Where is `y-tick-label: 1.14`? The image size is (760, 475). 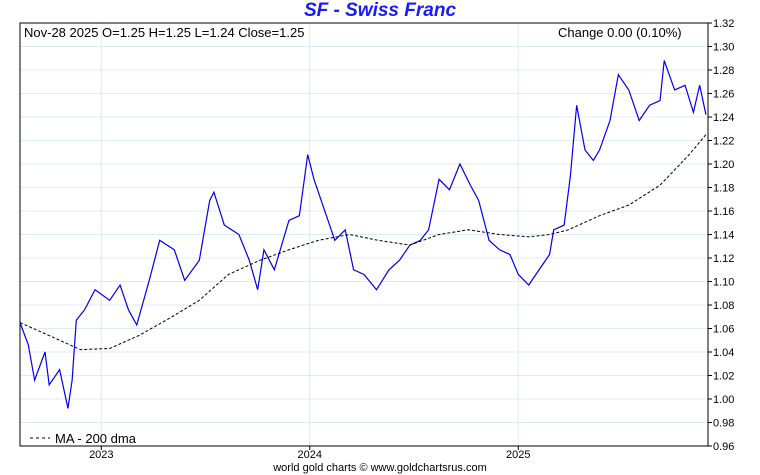
y-tick-label: 1.14 is located at coordinates (723, 236).